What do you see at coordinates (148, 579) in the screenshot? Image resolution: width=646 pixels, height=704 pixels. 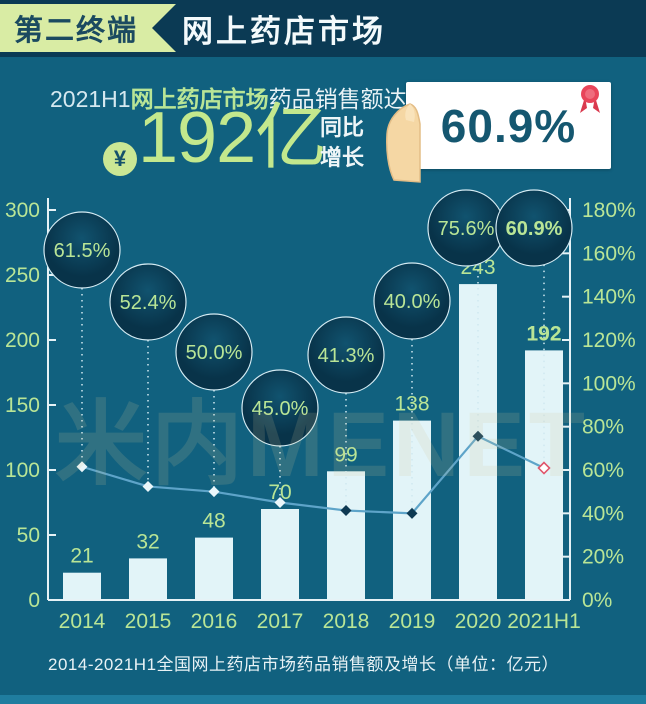 I see `bar-2015` at bounding box center [148, 579].